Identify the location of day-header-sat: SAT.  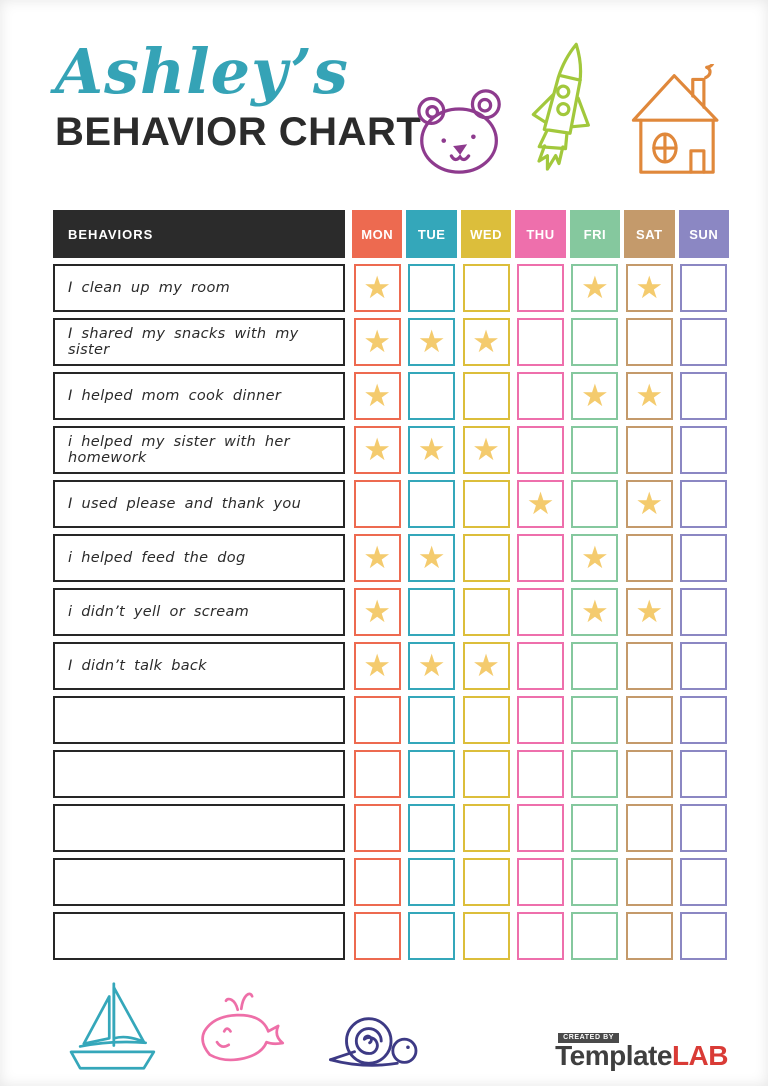
(649, 234).